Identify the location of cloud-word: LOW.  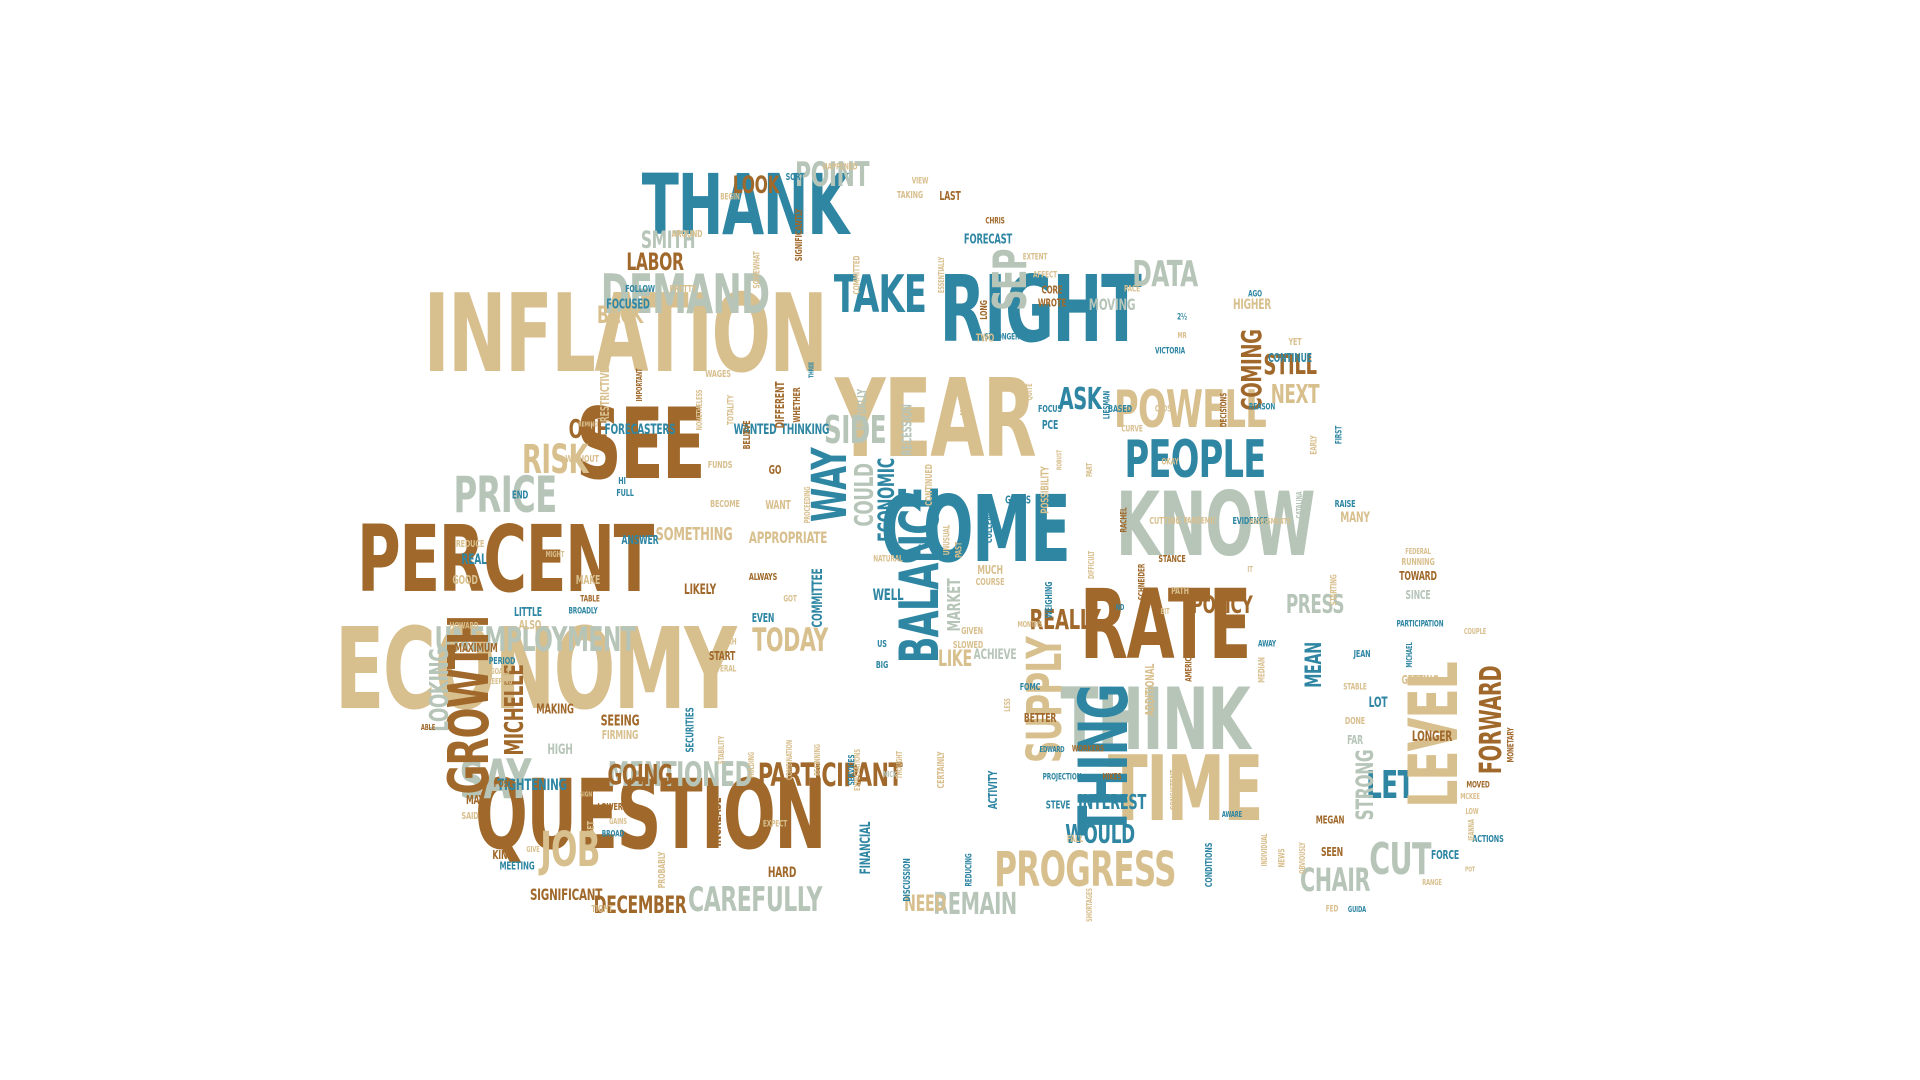
(1472, 811).